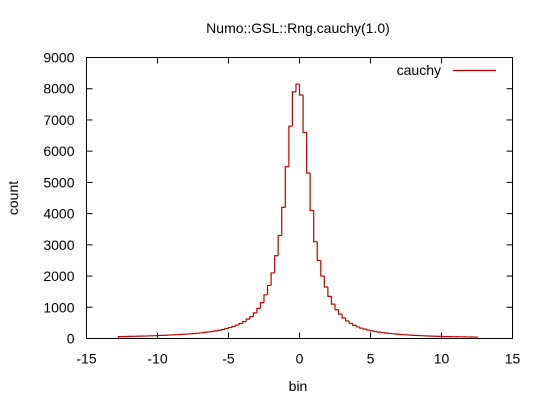 The image size is (540, 400). I want to click on y-tick-label: 3000, so click(58, 245).